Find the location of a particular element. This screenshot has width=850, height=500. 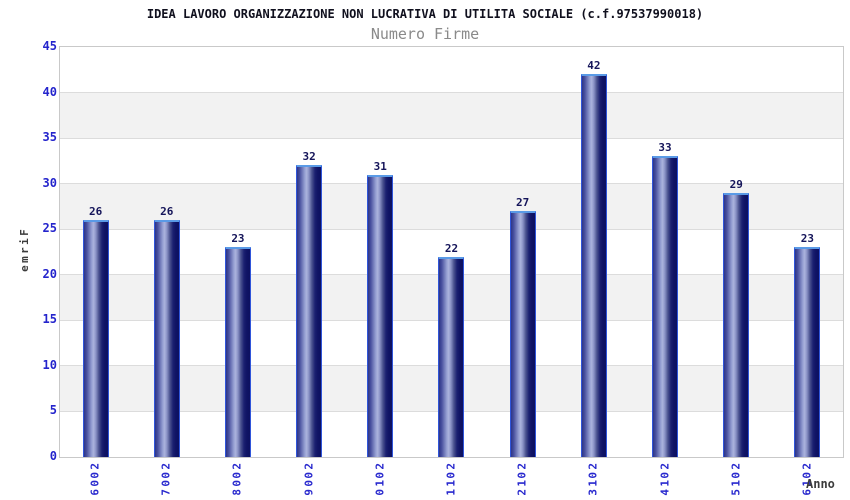

y-tick-label: 40 is located at coordinates (49, 91).